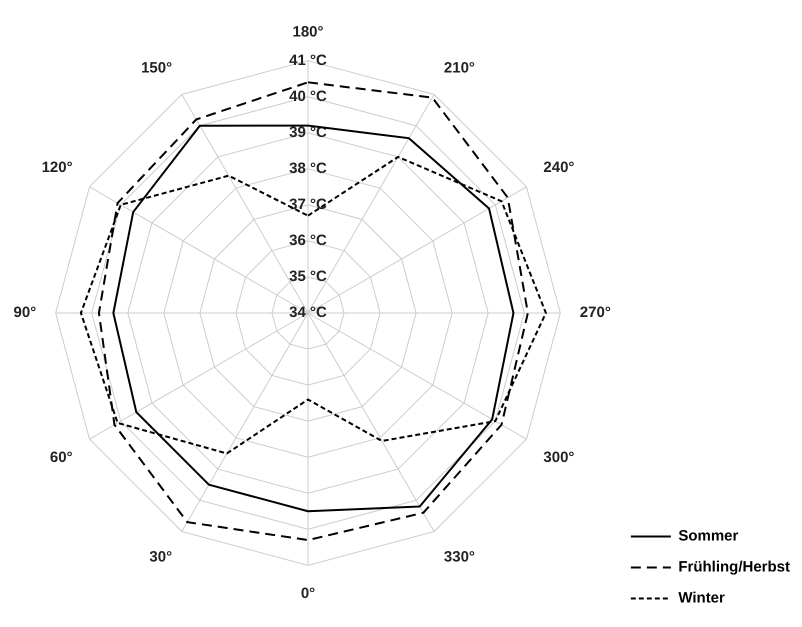 The height and width of the screenshot is (627, 802). What do you see at coordinates (308, 96) in the screenshot?
I see `y-tick-label: 40 °C` at bounding box center [308, 96].